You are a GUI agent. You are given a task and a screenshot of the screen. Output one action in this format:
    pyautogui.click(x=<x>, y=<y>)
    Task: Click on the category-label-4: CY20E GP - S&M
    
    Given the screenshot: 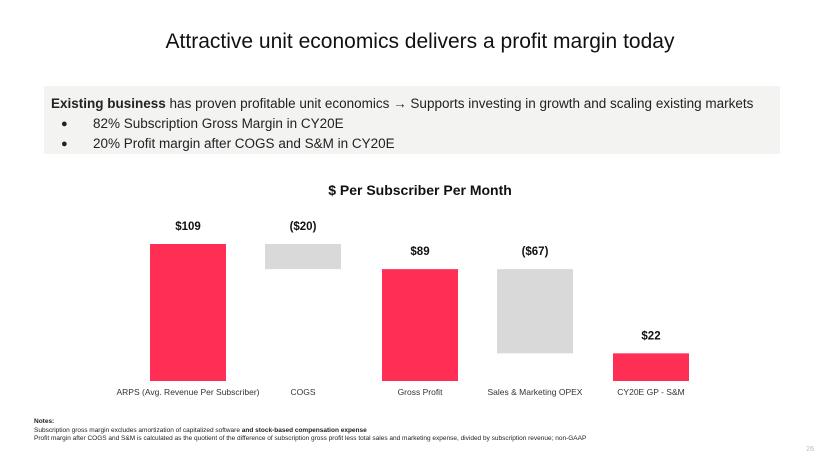 What is the action you would take?
    pyautogui.click(x=650, y=392)
    